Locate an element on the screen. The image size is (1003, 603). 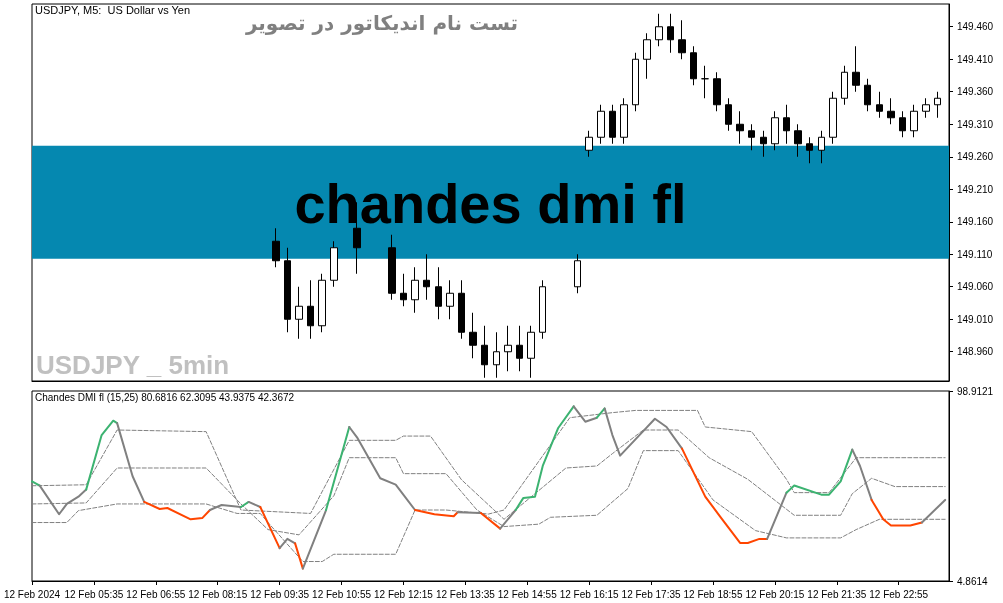
x-tick-label: 12 Feb 05:35 is located at coordinates (94, 594).